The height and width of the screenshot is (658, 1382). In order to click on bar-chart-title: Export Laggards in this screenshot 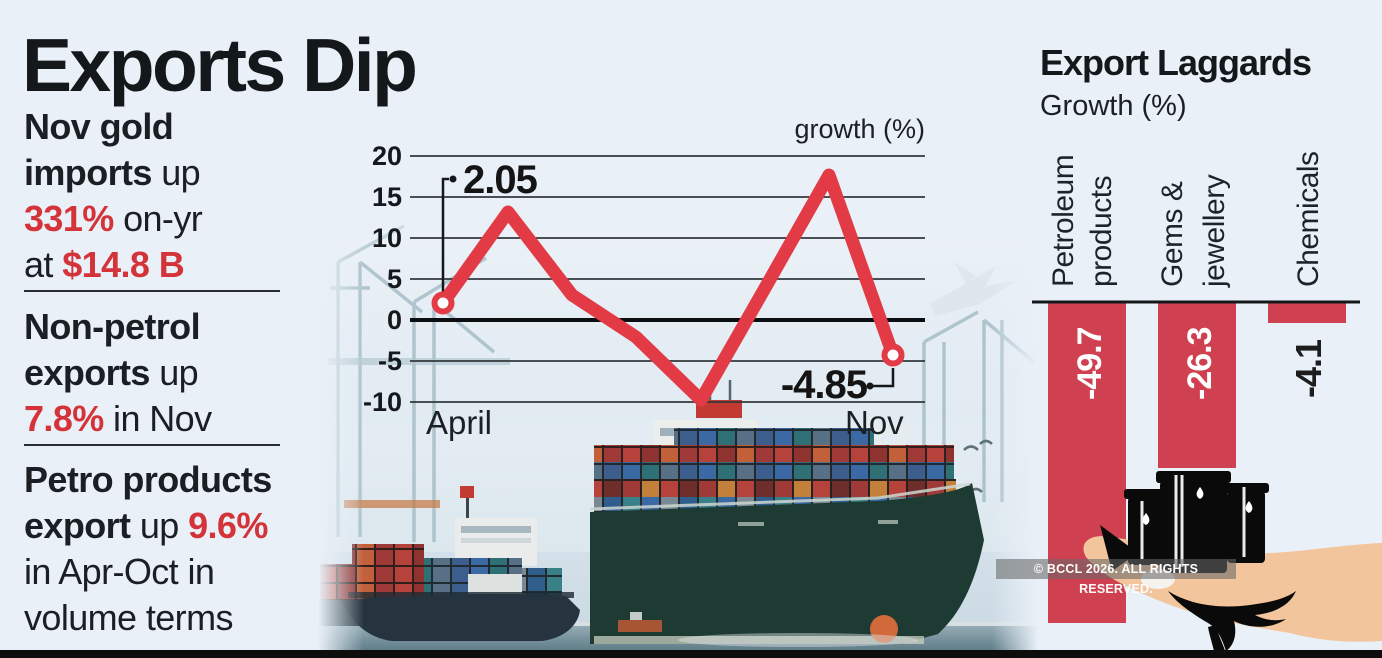, I will do `click(1175, 62)`.